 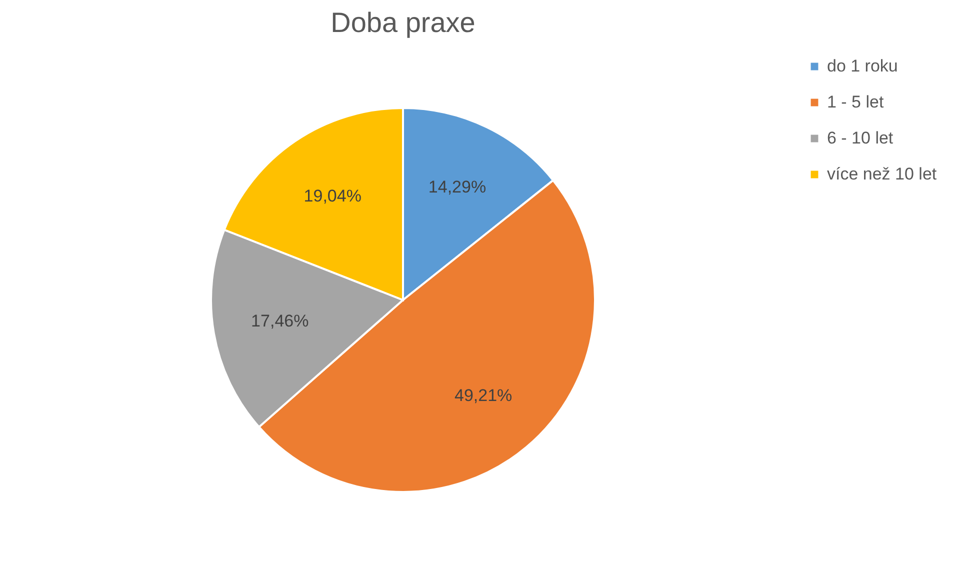 I want to click on legend-label: 1 - 5 let, so click(x=855, y=102).